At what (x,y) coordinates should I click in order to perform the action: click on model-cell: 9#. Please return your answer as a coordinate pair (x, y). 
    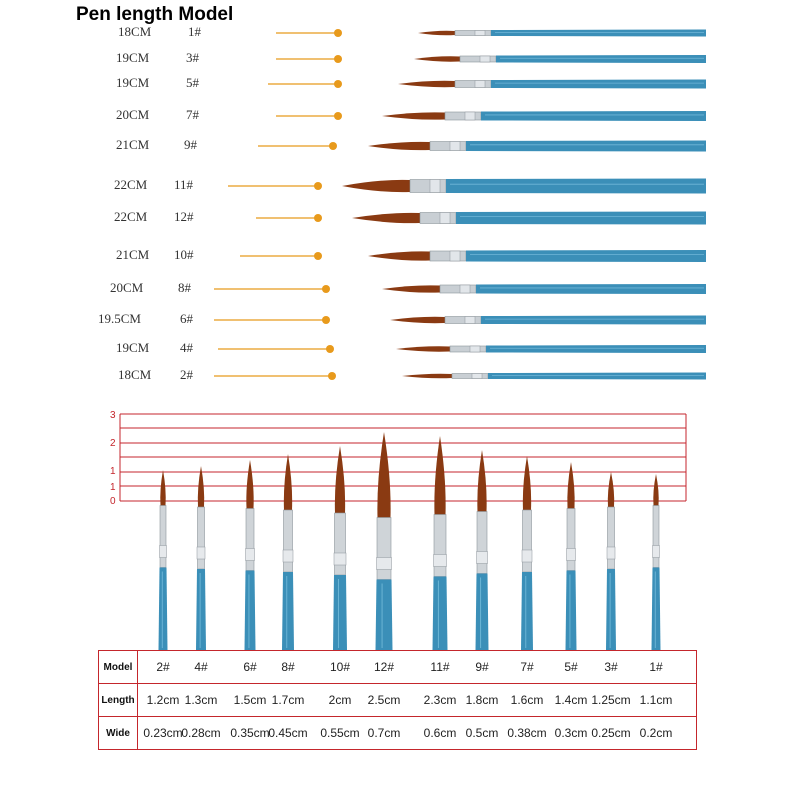
    Looking at the image, I should click on (482, 667).